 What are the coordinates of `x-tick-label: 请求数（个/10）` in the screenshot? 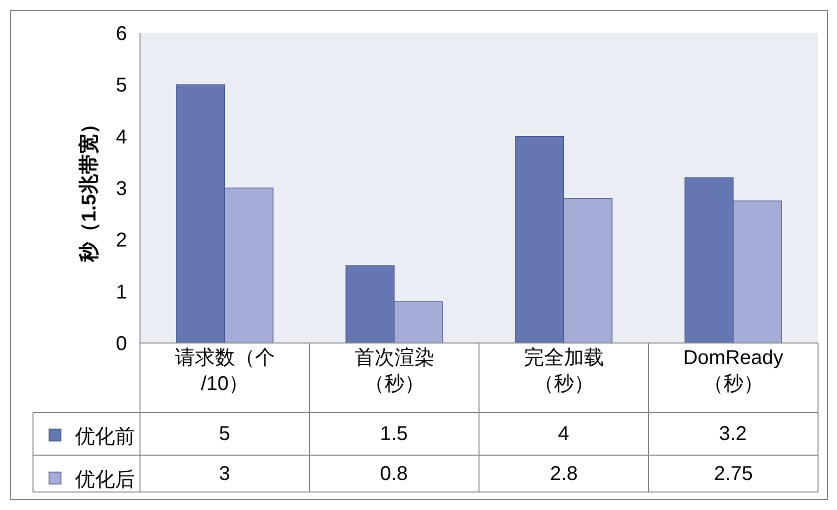 It's located at (224, 371).